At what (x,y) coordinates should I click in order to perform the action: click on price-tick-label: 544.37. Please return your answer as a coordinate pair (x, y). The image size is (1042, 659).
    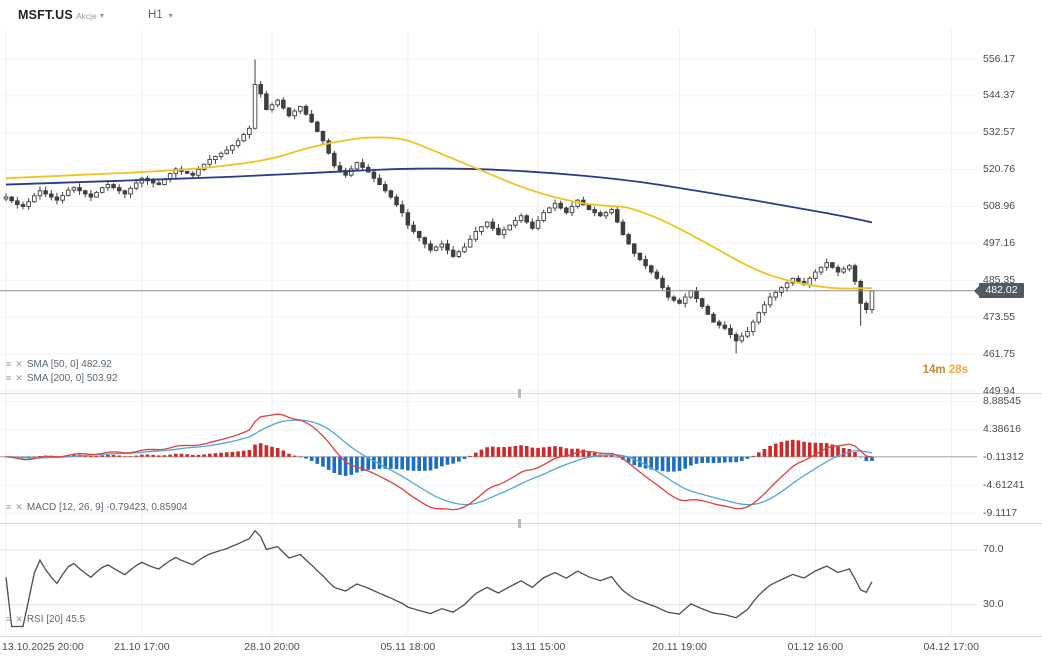
    Looking at the image, I should click on (999, 95).